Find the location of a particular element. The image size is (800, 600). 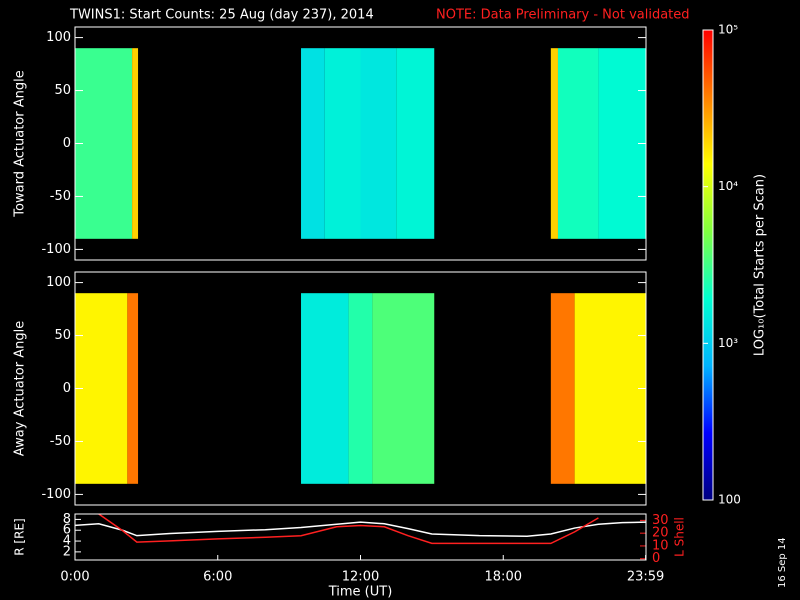

y-tick-label: 8 is located at coordinates (67, 519).